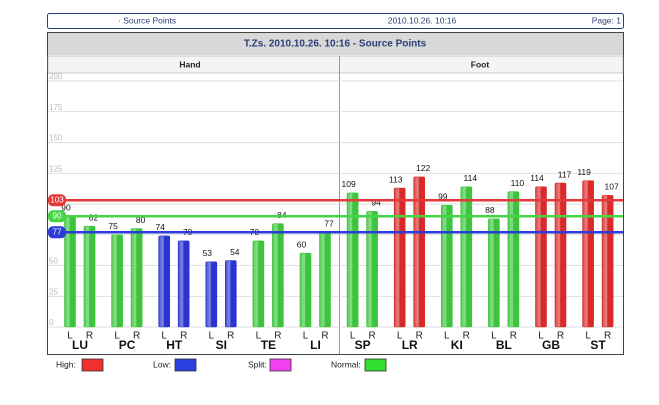  I want to click on value-label: 84, so click(282, 215).